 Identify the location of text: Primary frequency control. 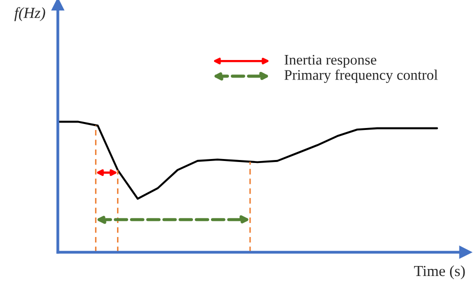
(361, 76).